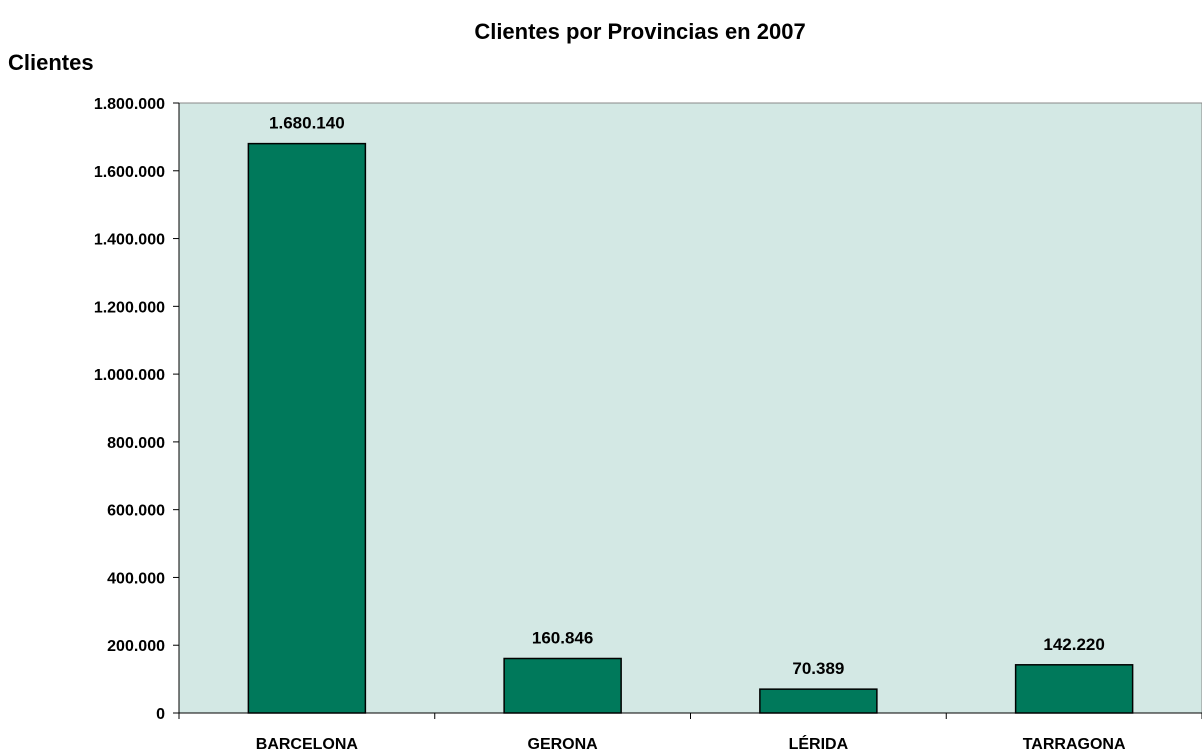 Image resolution: width=1202 pixels, height=749 pixels. What do you see at coordinates (562, 685) in the screenshot?
I see `bar-gerona` at bounding box center [562, 685].